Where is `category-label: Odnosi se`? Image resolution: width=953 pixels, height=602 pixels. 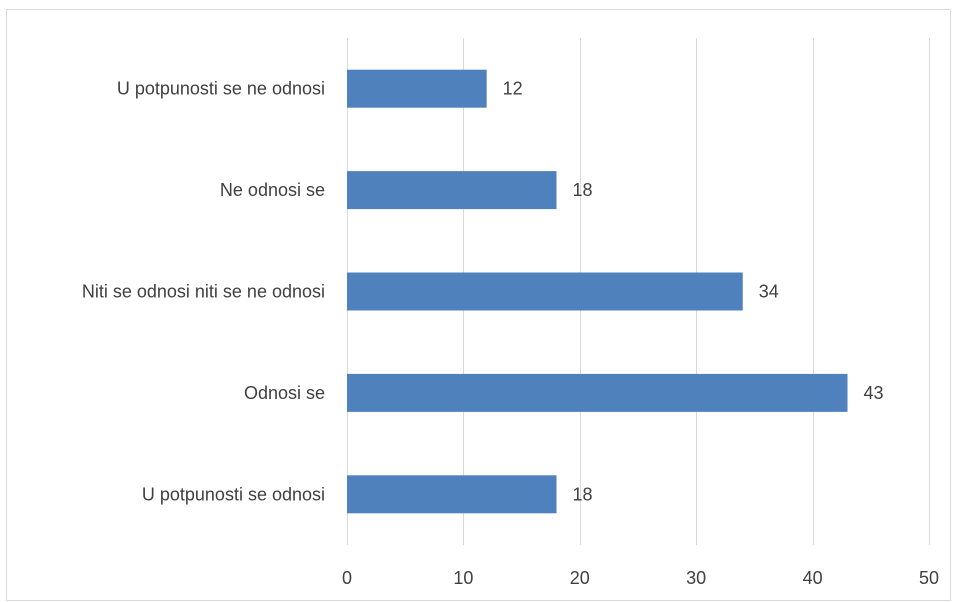 category-label: Odnosi se is located at coordinates (284, 393).